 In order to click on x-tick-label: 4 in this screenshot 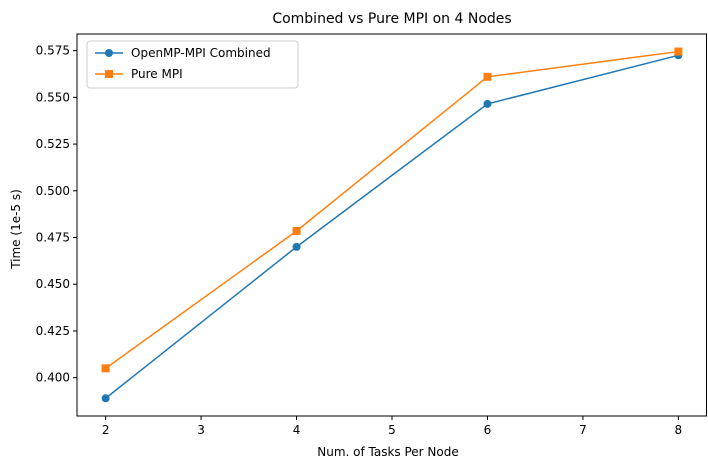, I will do `click(297, 430)`.